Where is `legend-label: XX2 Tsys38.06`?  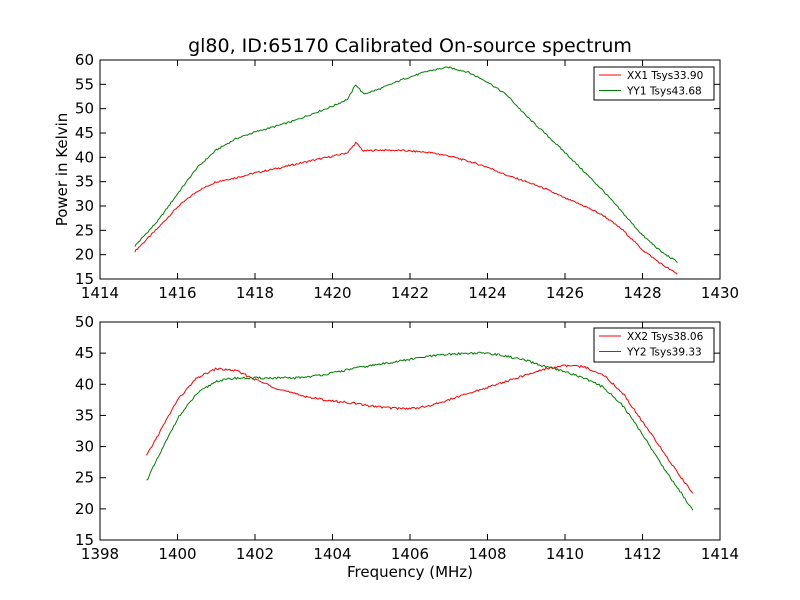 legend-label: XX2 Tsys38.06 is located at coordinates (665, 337).